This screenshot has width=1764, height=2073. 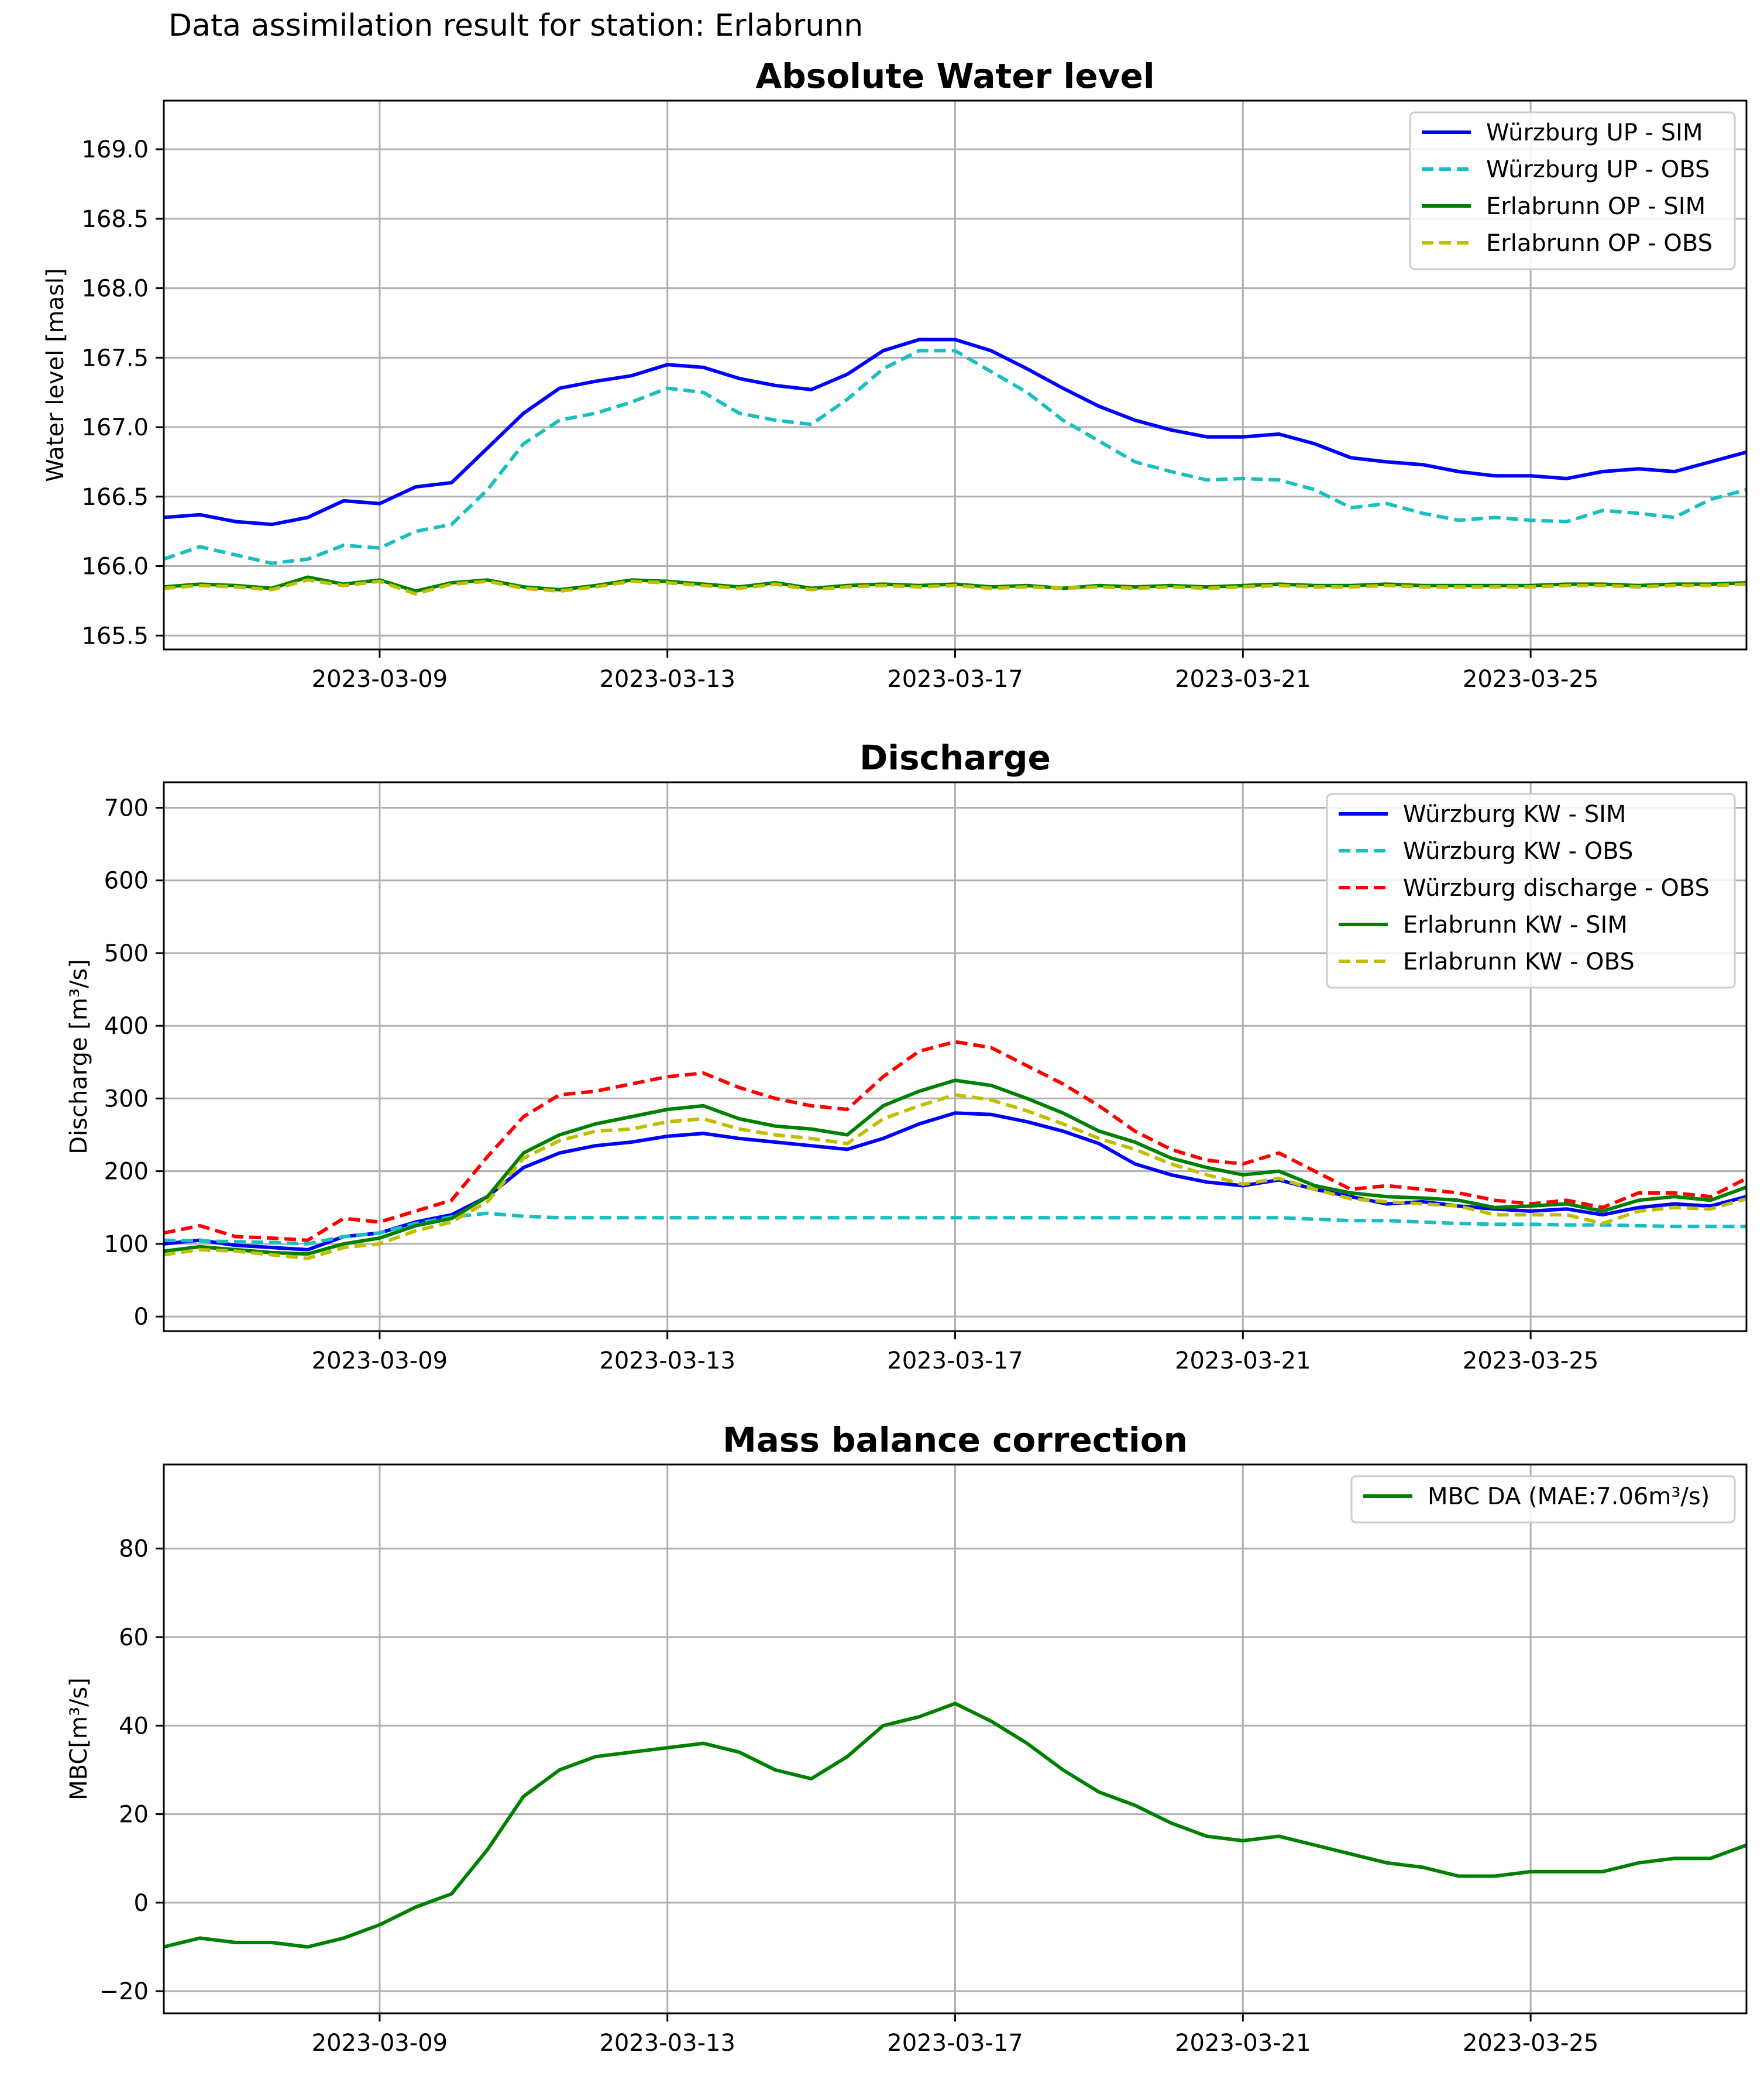 What do you see at coordinates (956, 1440) in the screenshot?
I see `chart-title: Mass balance correction` at bounding box center [956, 1440].